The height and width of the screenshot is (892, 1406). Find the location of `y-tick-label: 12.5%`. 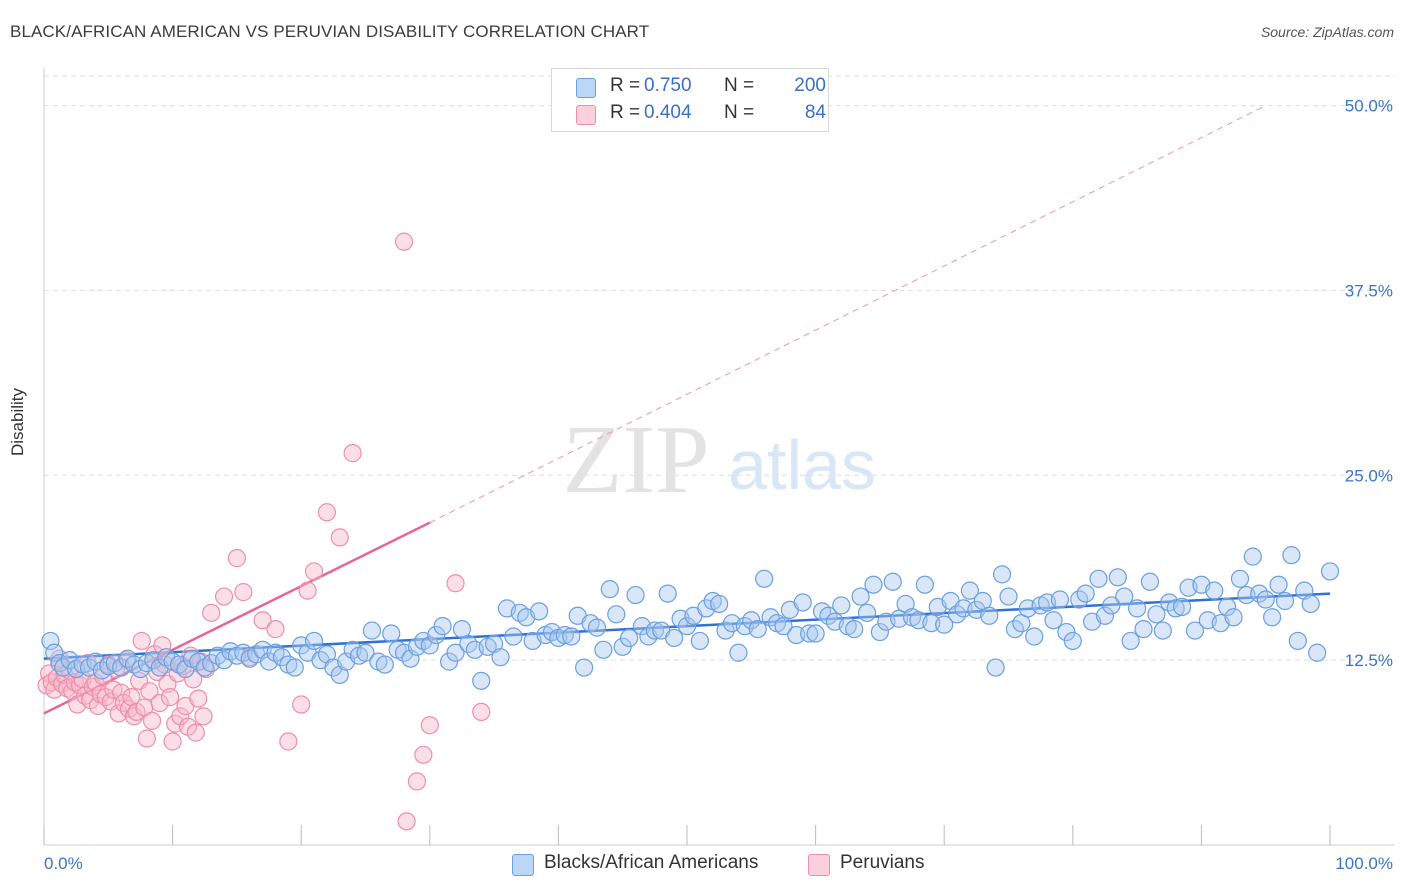

y-tick-label: 12.5% is located at coordinates (1369, 660).